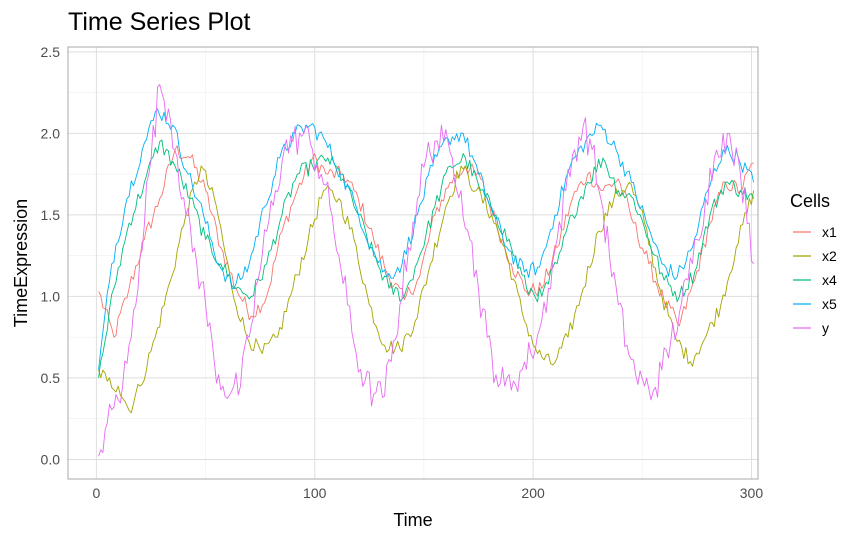 The image size is (862, 540). What do you see at coordinates (51, 133) in the screenshot?
I see `y-tick-label: 2.0` at bounding box center [51, 133].